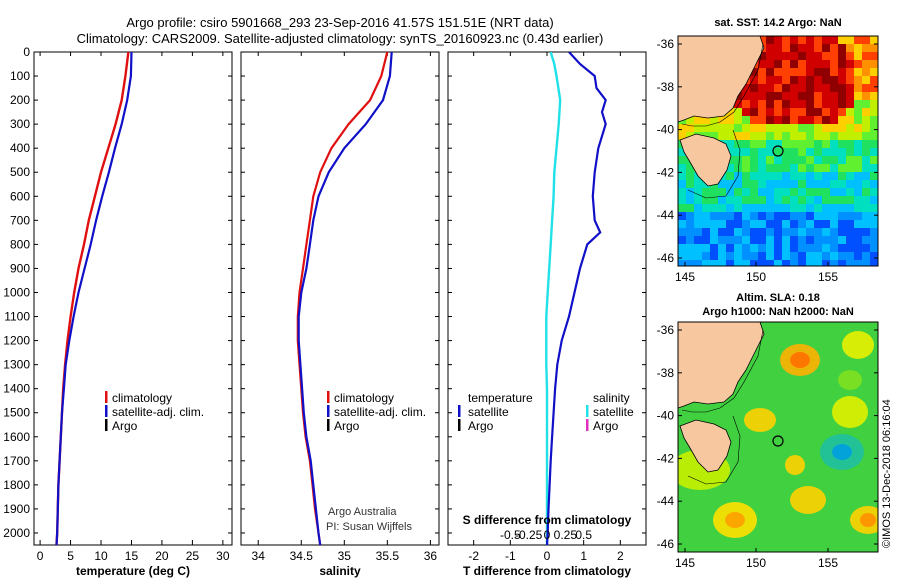 This screenshot has width=900, height=580. What do you see at coordinates (705, 446) in the screenshot?
I see `tasmania-landmass` at bounding box center [705, 446].